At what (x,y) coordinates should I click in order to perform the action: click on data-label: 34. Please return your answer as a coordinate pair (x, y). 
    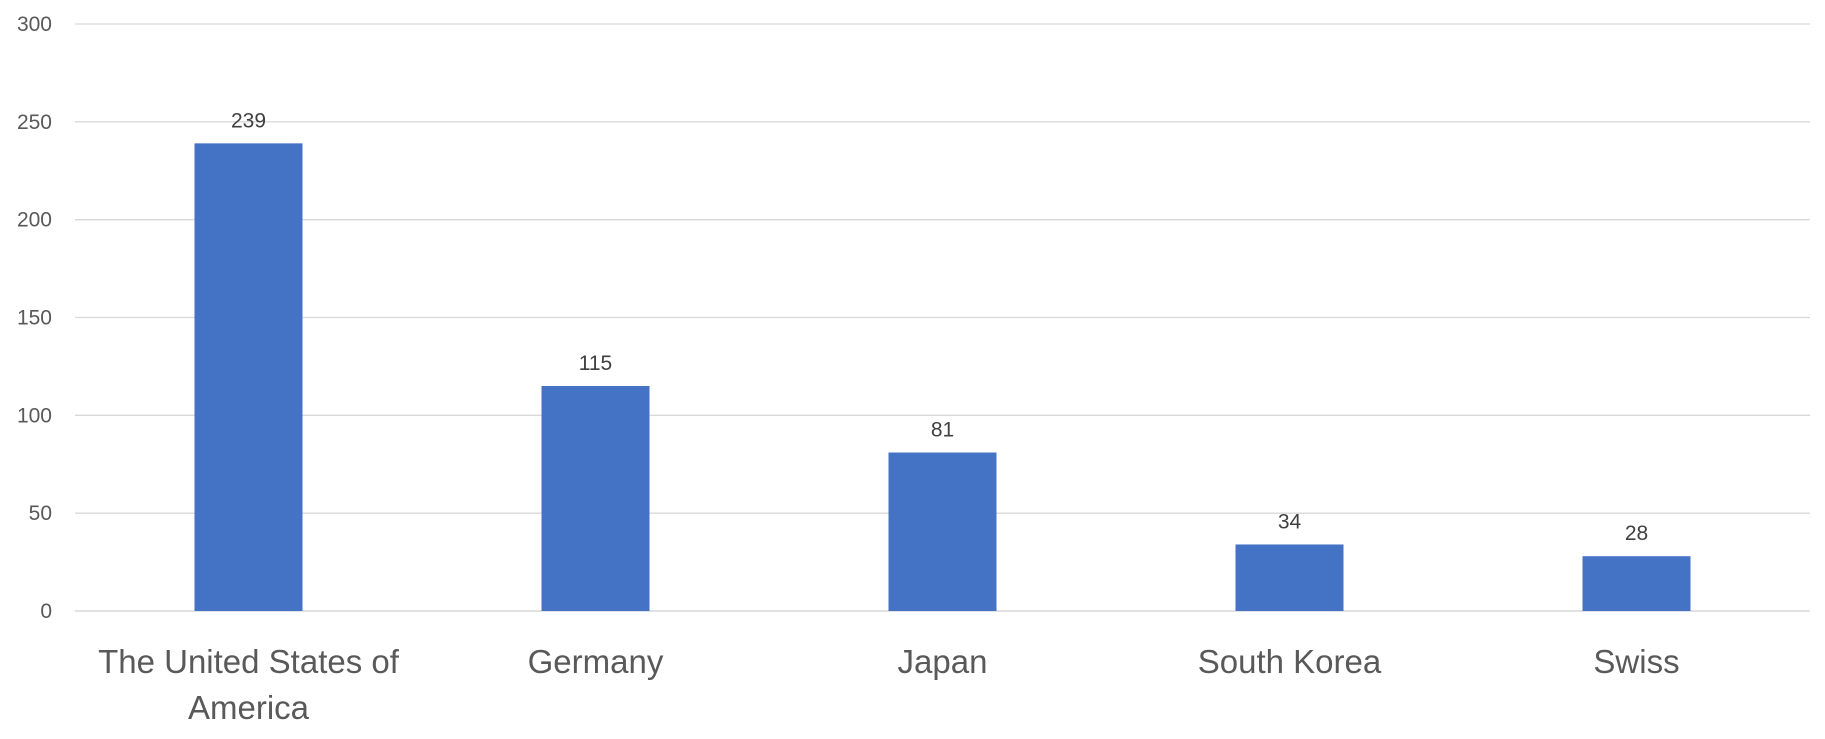
    Looking at the image, I should click on (1290, 521).